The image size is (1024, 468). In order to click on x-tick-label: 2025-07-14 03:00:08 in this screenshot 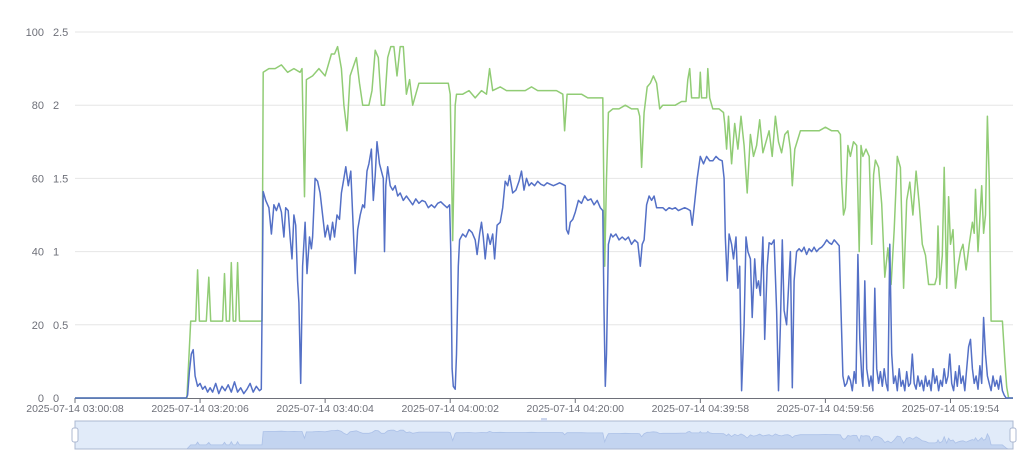, I will do `click(75, 409)`.